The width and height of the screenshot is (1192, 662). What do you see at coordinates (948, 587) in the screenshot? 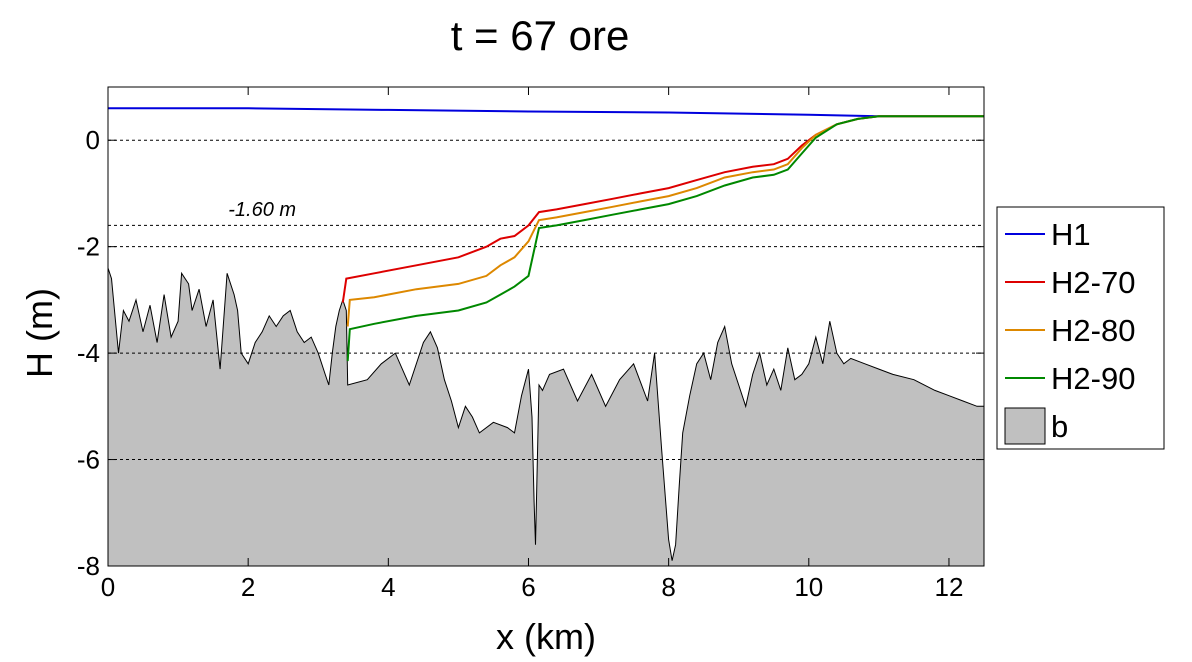
I see `x-tick-label: 12` at bounding box center [948, 587].